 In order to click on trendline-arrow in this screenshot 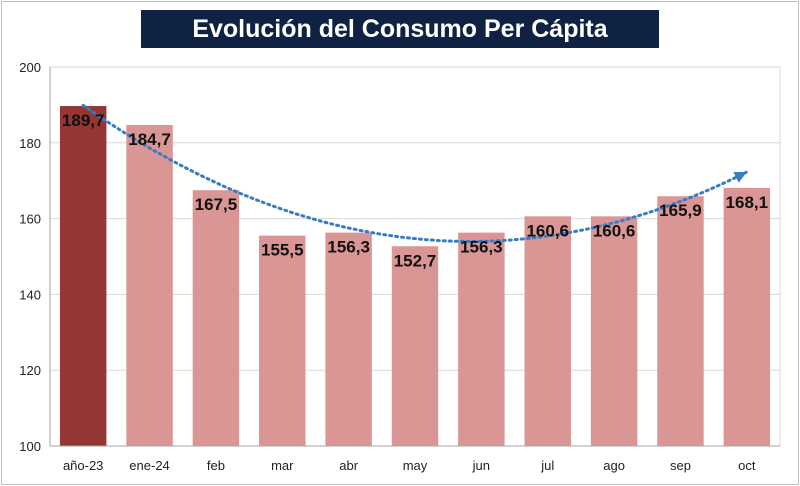, I will do `click(740, 177)`.